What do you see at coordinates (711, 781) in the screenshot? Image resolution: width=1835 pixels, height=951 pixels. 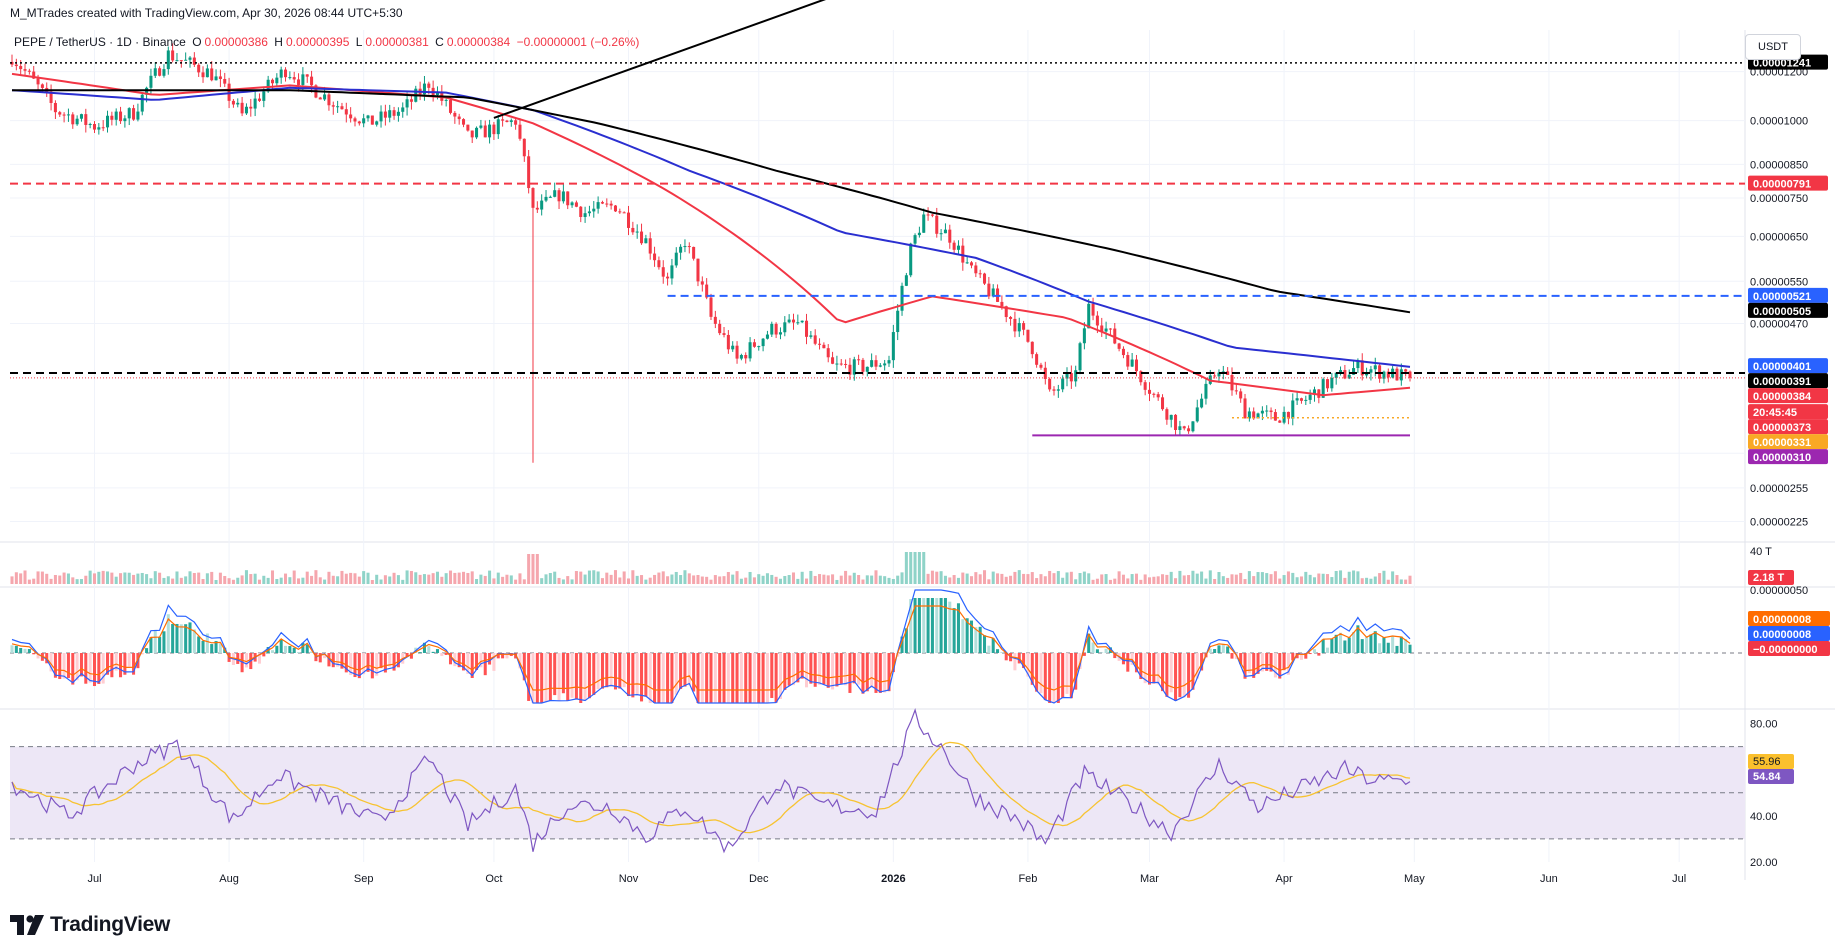 I see `rsi-line` at bounding box center [711, 781].